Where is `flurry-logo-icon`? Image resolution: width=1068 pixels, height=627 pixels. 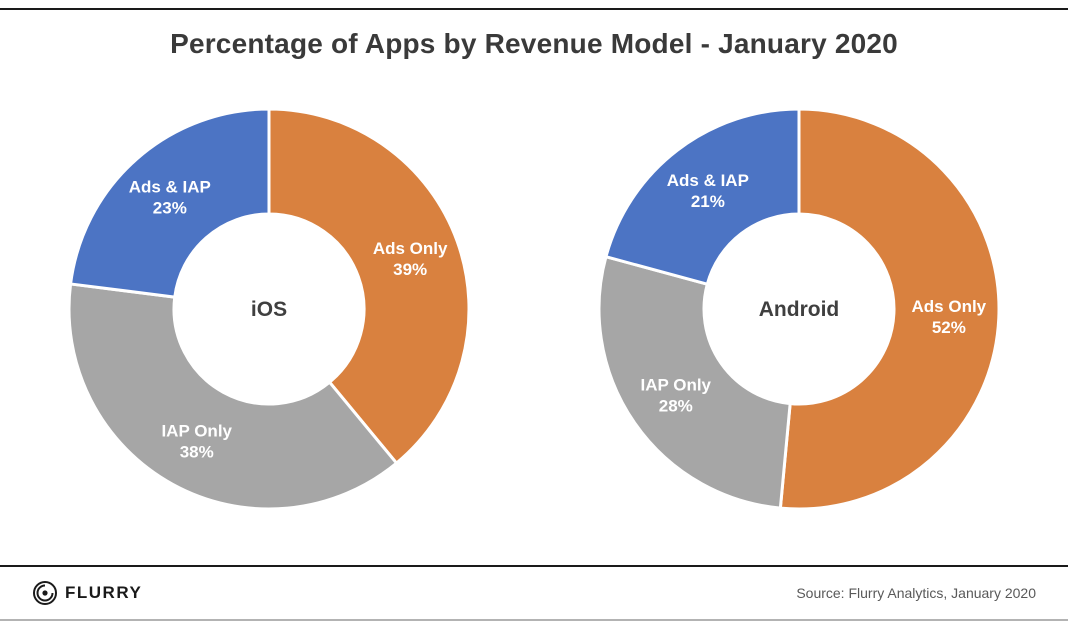 flurry-logo-icon is located at coordinates (45, 593).